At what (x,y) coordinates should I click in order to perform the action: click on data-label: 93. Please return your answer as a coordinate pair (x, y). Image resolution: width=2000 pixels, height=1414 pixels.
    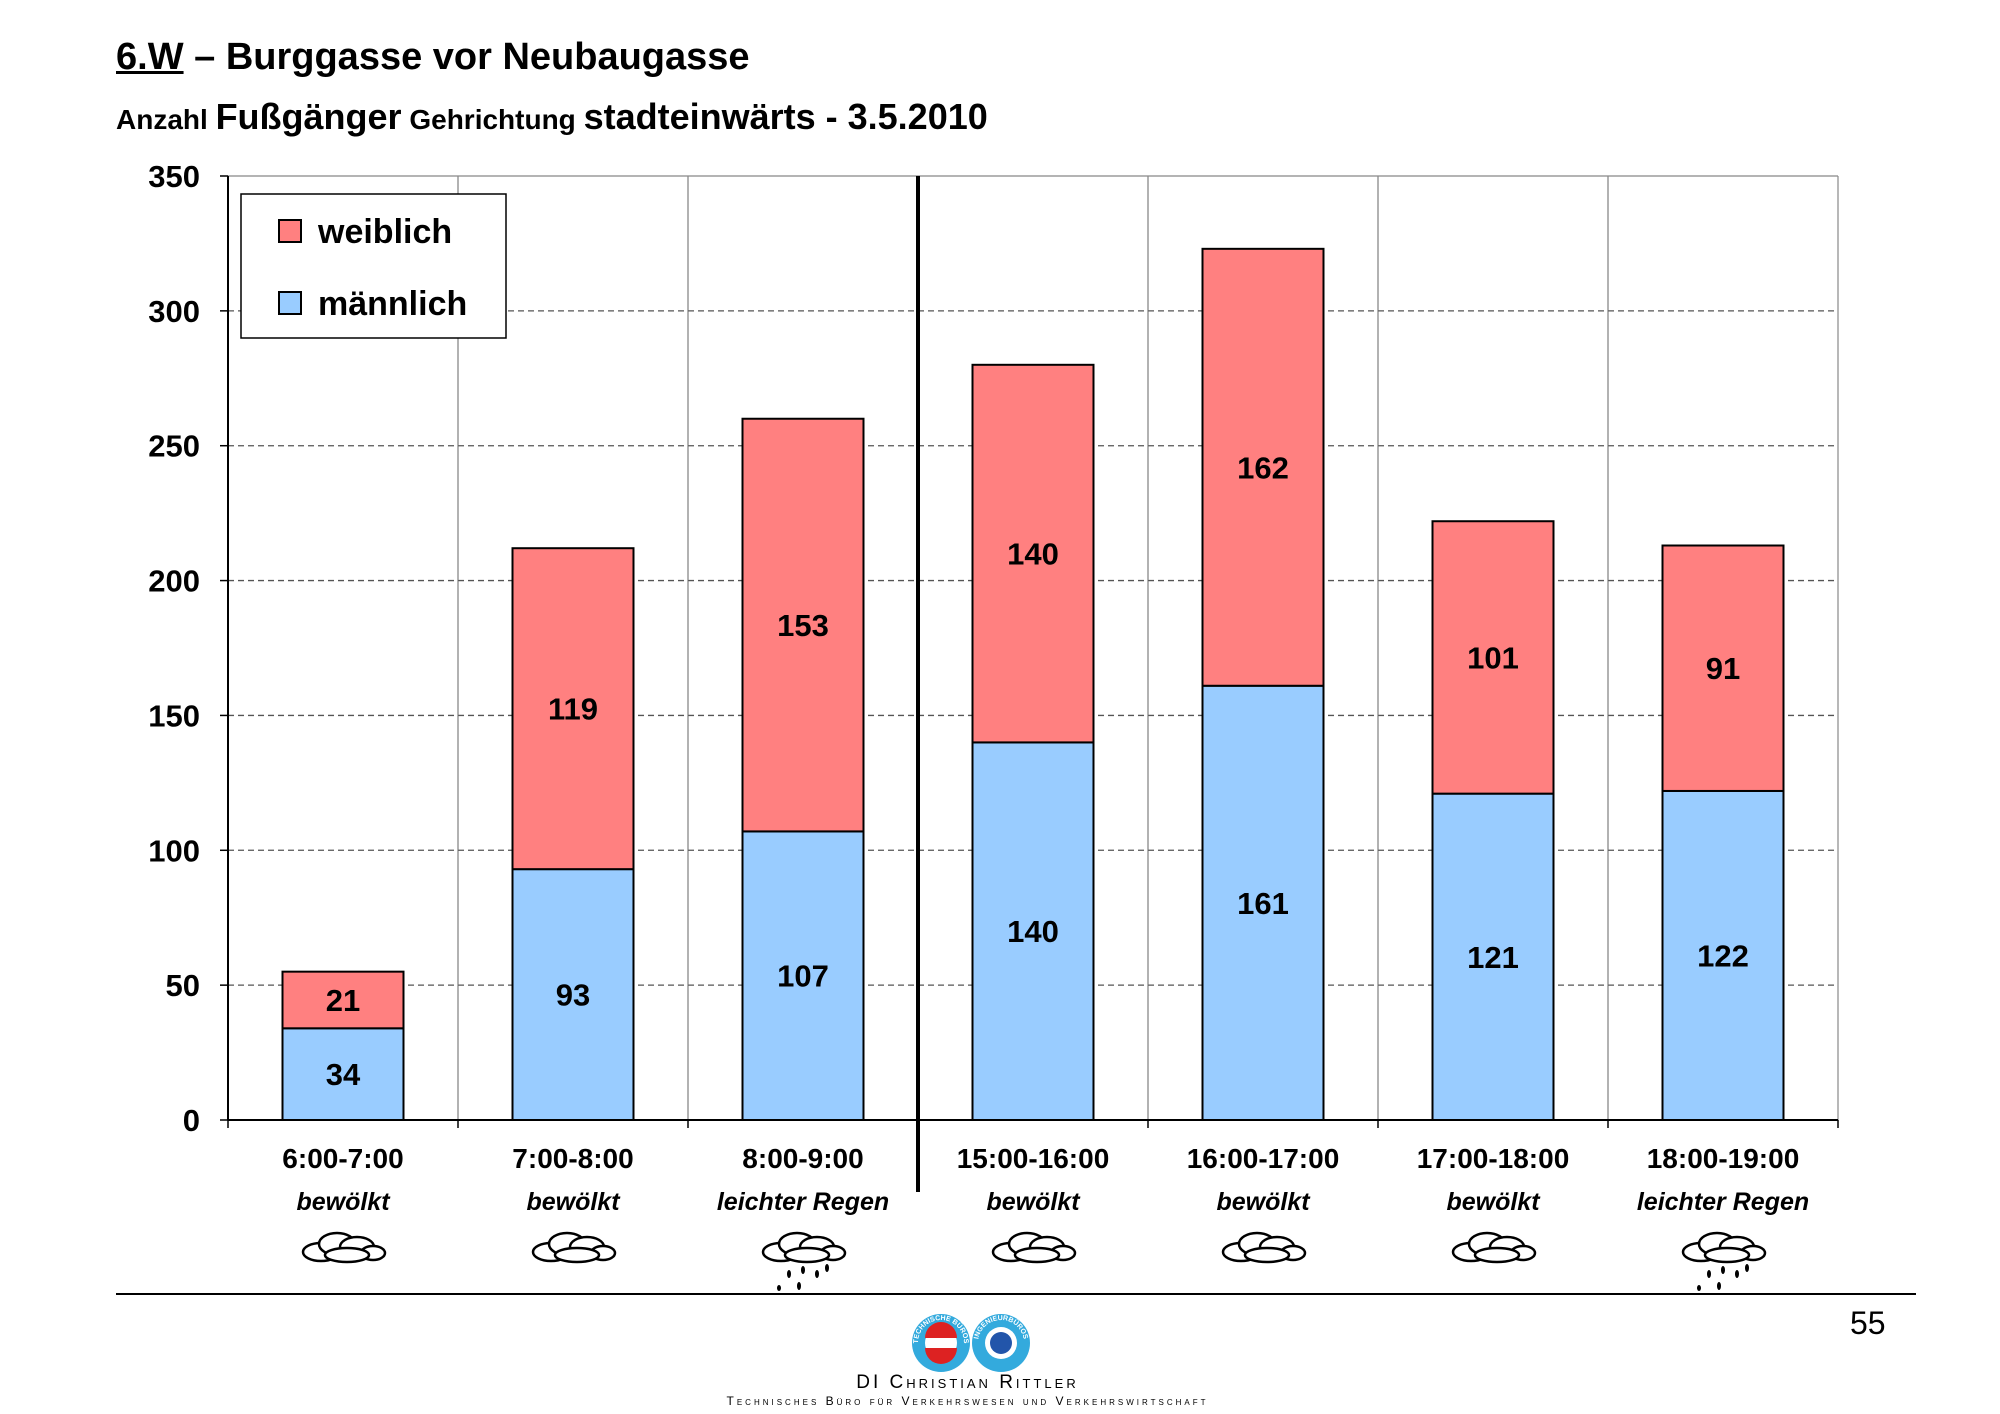
    Looking at the image, I should click on (573, 995).